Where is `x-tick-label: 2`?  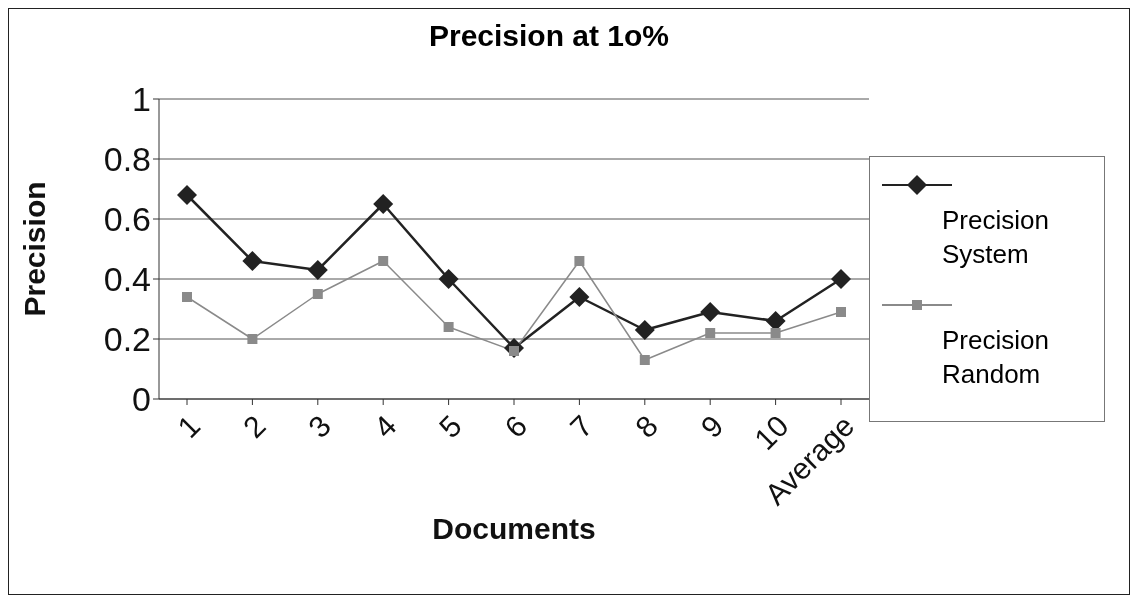 x-tick-label: 2 is located at coordinates (254, 426).